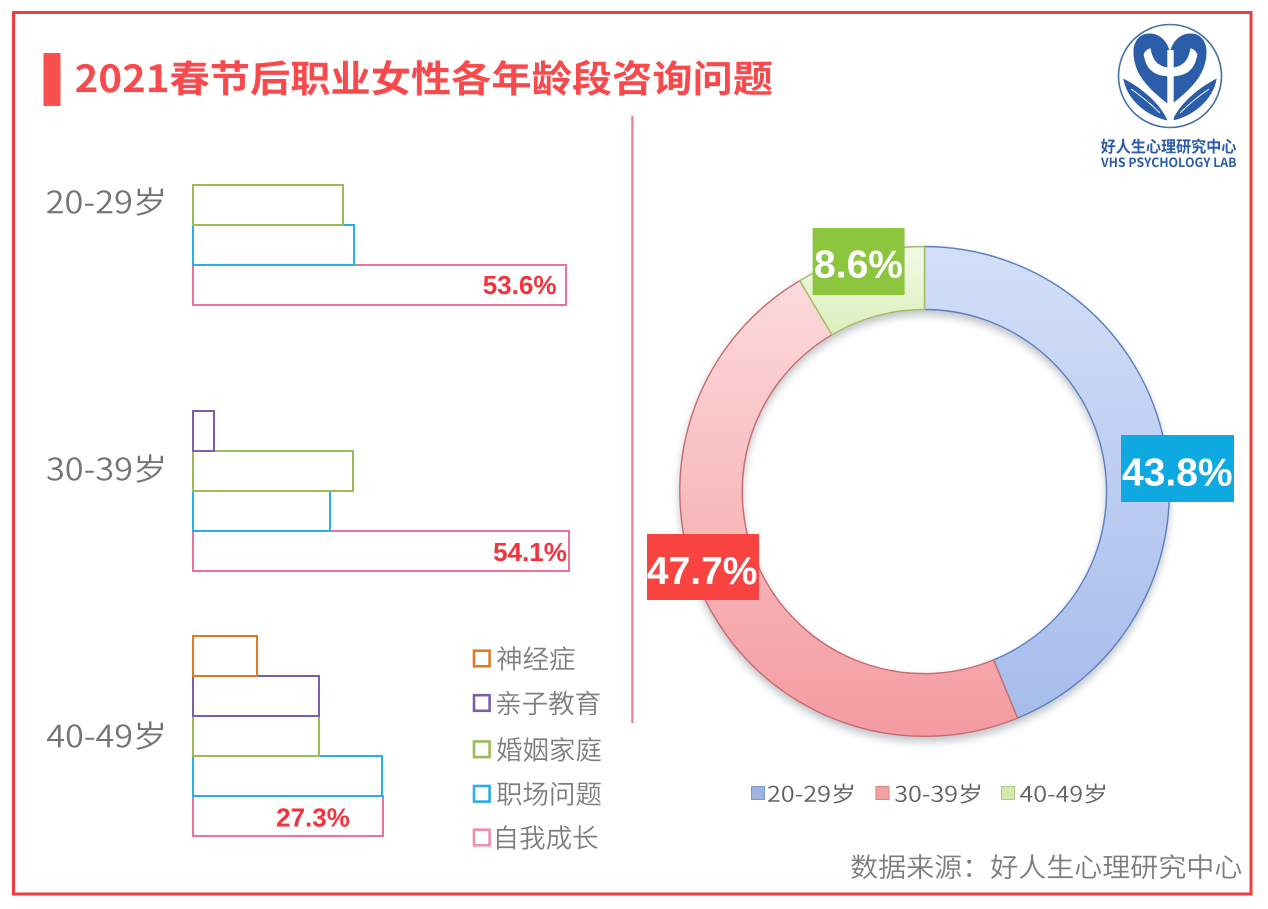 The height and width of the screenshot is (909, 1268). Describe the element at coordinates (530, 552) in the screenshot. I see `svg-text: 54.1%` at that location.